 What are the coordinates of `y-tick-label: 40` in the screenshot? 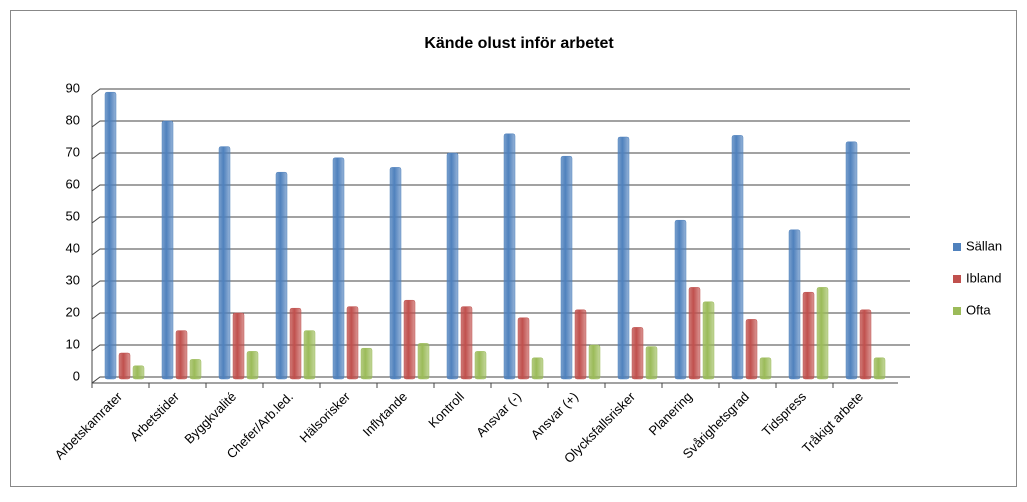 It's located at (73, 247).